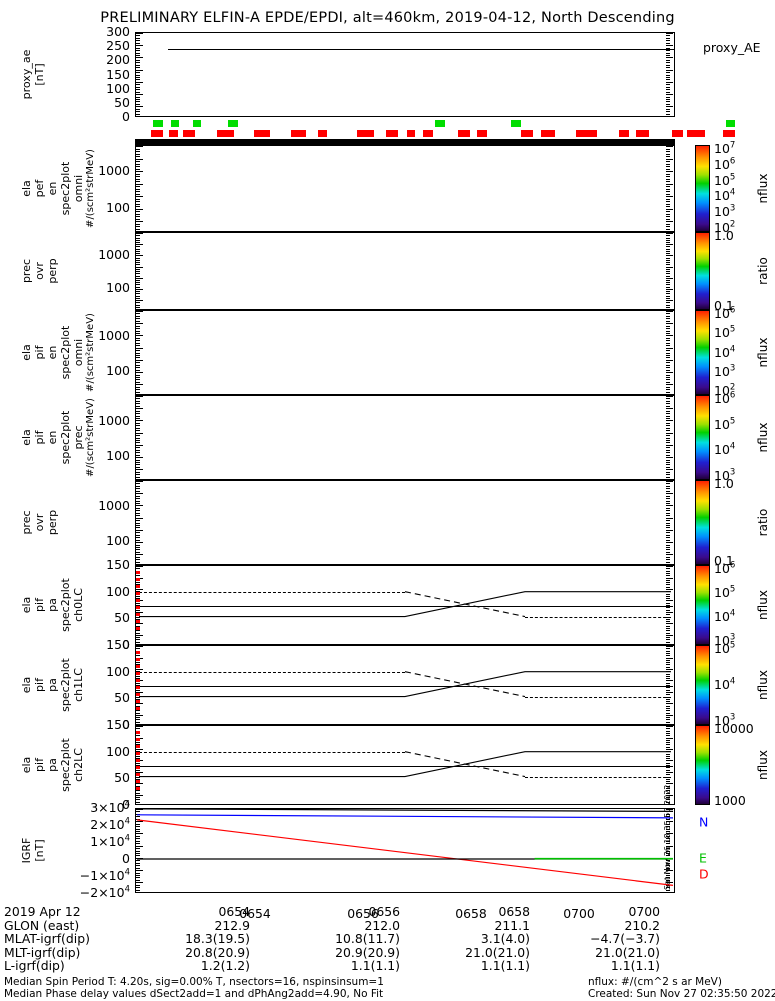  What do you see at coordinates (118, 540) in the screenshot?
I see `ytick-label: 100` at bounding box center [118, 540].